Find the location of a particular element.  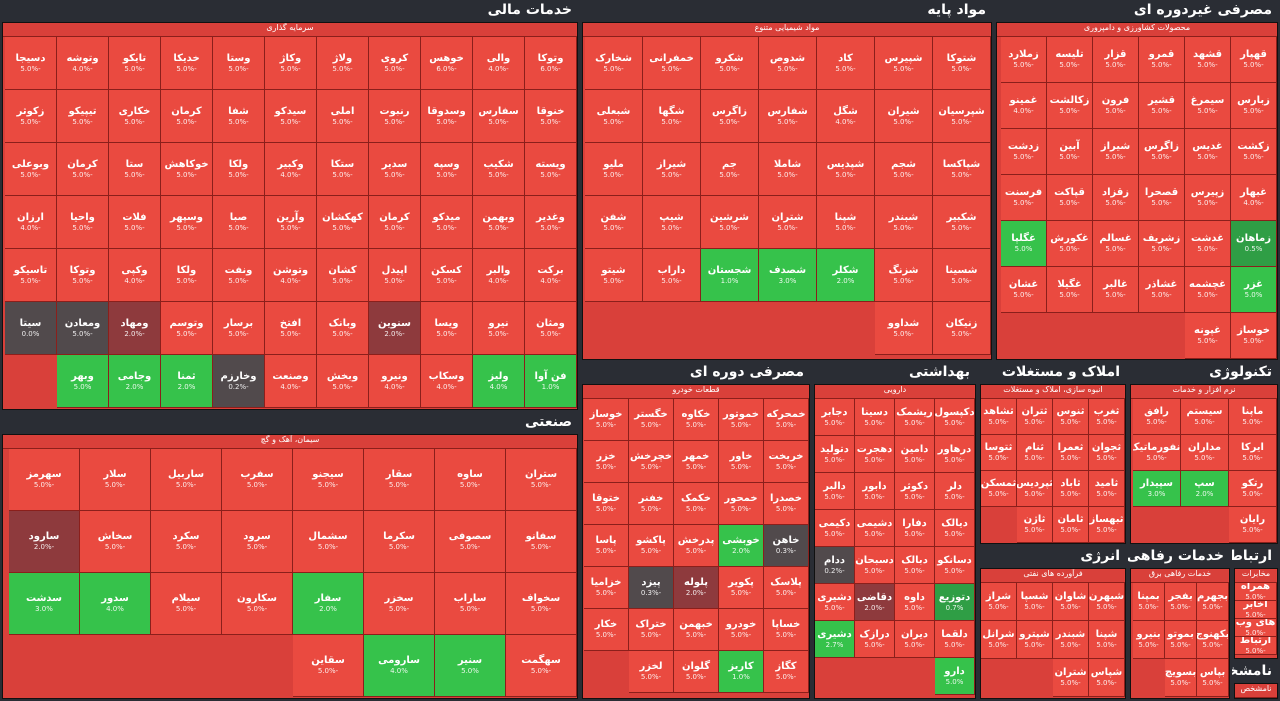

stock-tile: غچشمه -5.0% is located at coordinates (1208, 290).